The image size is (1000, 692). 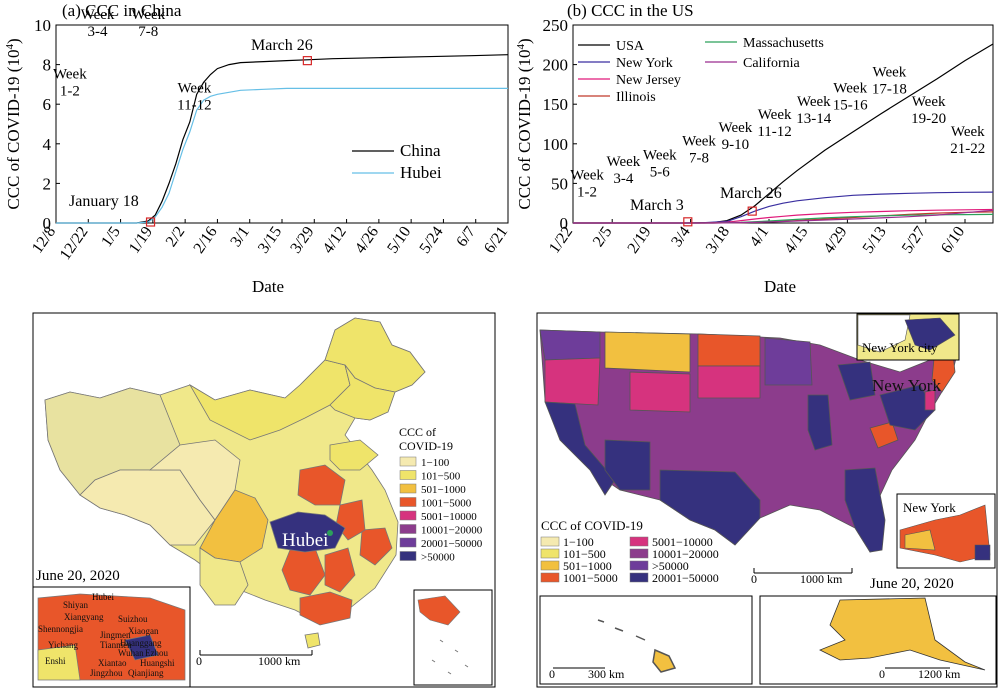 I want to click on us-xtick-label: 3/18, so click(x=718, y=240).